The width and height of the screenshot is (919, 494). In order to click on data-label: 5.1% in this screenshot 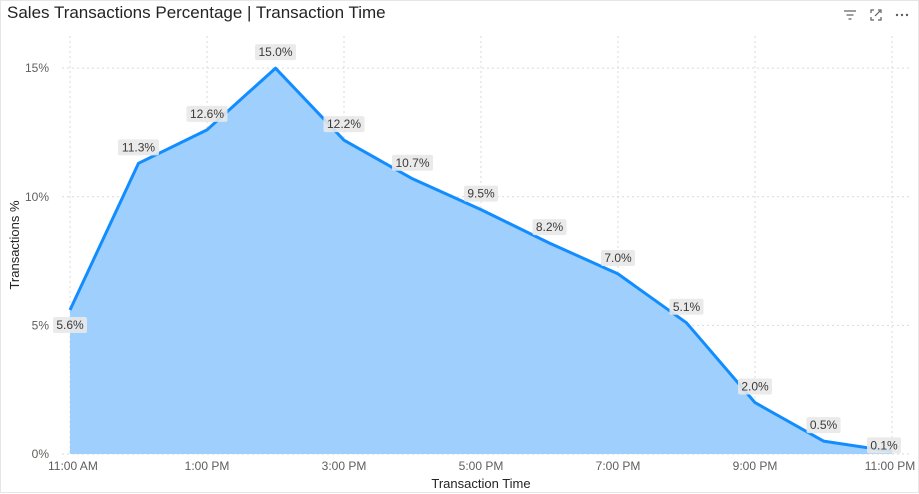, I will do `click(686, 306)`.